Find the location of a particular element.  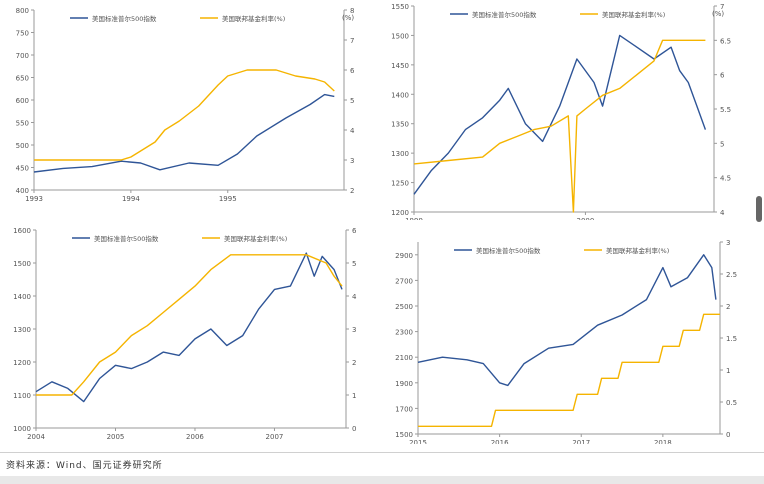

y-left-tick-label: 750 is located at coordinates (22, 34).